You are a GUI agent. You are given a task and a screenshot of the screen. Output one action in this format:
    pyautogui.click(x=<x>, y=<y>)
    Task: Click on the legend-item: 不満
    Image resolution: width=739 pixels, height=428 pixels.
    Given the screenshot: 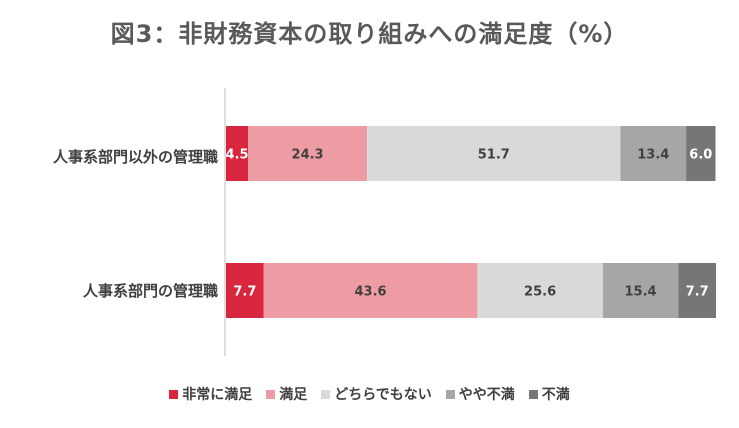 What is the action you would take?
    pyautogui.click(x=549, y=394)
    